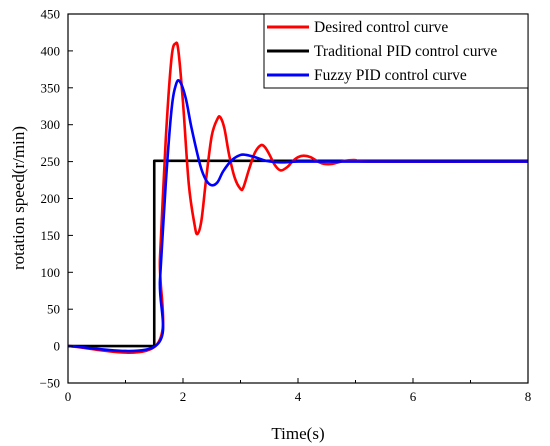 The height and width of the screenshot is (446, 550). Describe the element at coordinates (57, 346) in the screenshot. I see `y-tick-label: 0` at that location.